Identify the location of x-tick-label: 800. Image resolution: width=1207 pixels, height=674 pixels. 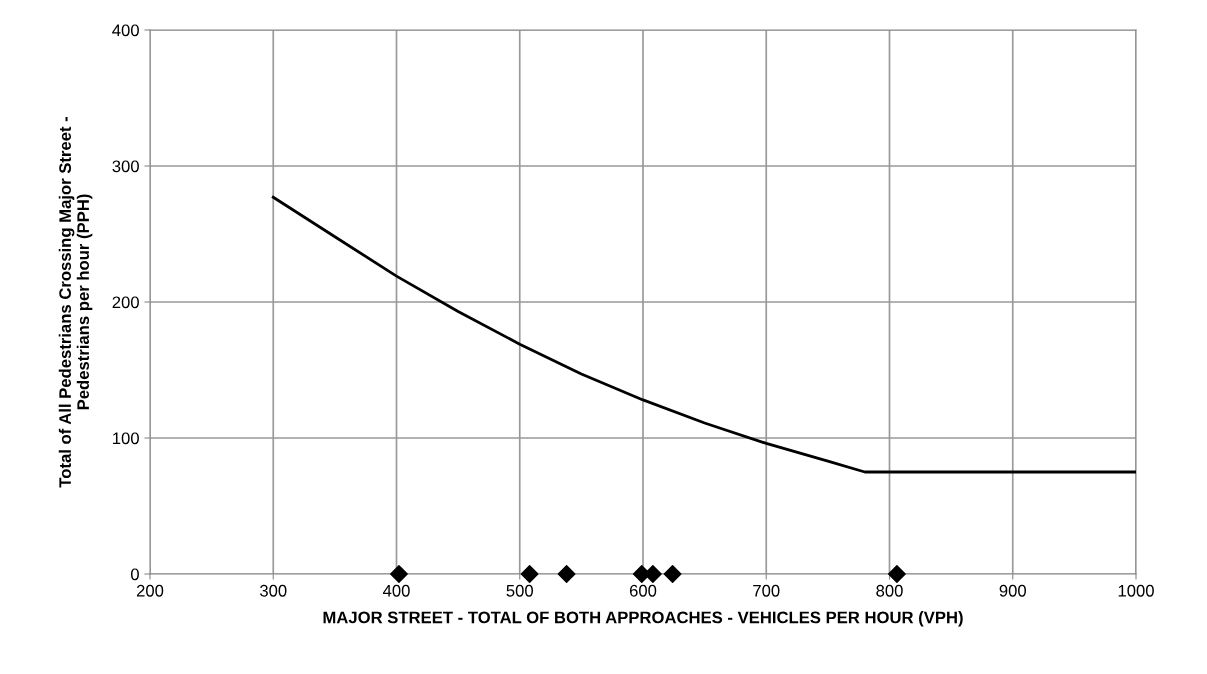
(889, 590).